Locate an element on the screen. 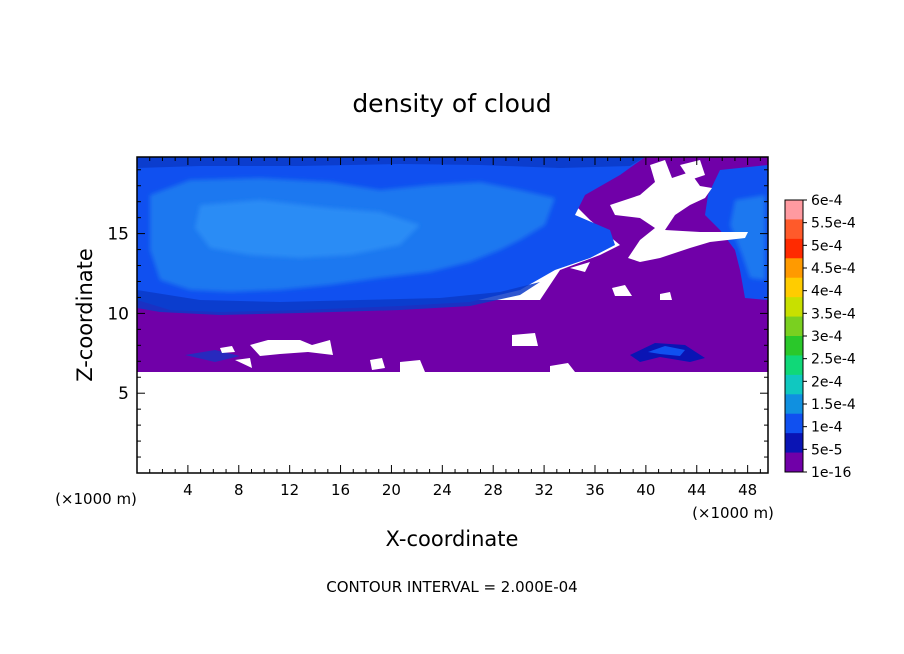 The width and height of the screenshot is (904, 654). cloud-core-bright is located at coordinates (307, 229).